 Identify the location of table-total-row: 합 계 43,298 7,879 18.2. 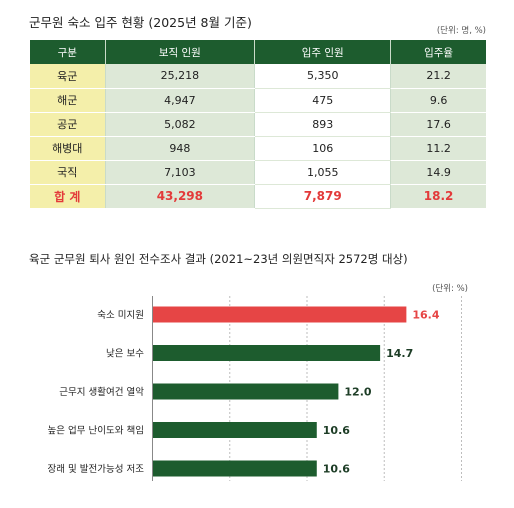
(258, 196).